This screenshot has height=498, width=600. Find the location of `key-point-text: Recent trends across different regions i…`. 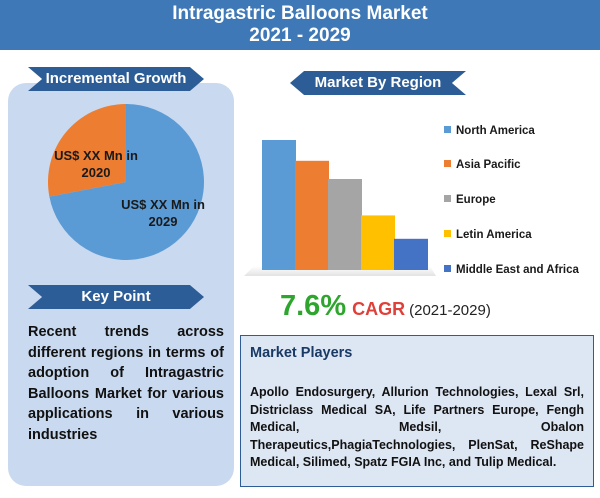

key-point-text: Recent trends across different regions i… is located at coordinates (126, 383).